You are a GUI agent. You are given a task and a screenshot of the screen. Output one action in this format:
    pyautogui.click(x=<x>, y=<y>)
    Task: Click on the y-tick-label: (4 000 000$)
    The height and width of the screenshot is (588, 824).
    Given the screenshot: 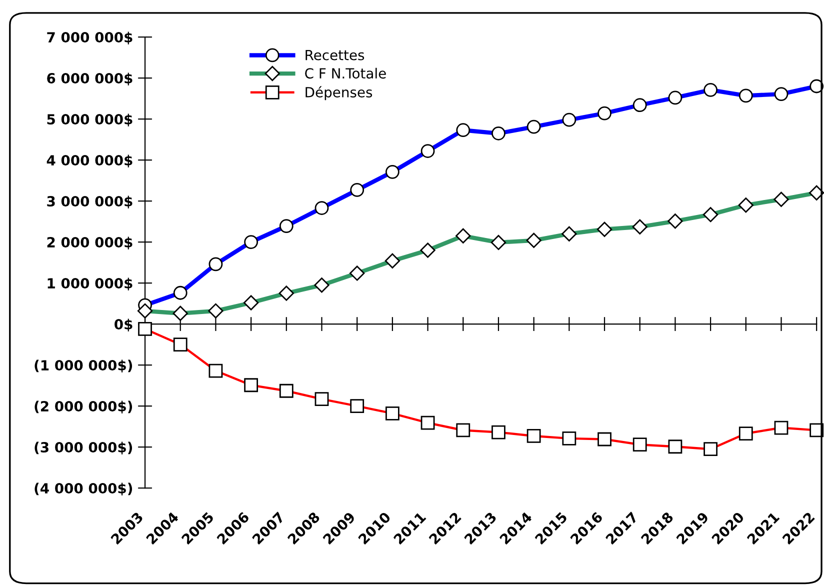 What is the action you would take?
    pyautogui.click(x=83, y=489)
    